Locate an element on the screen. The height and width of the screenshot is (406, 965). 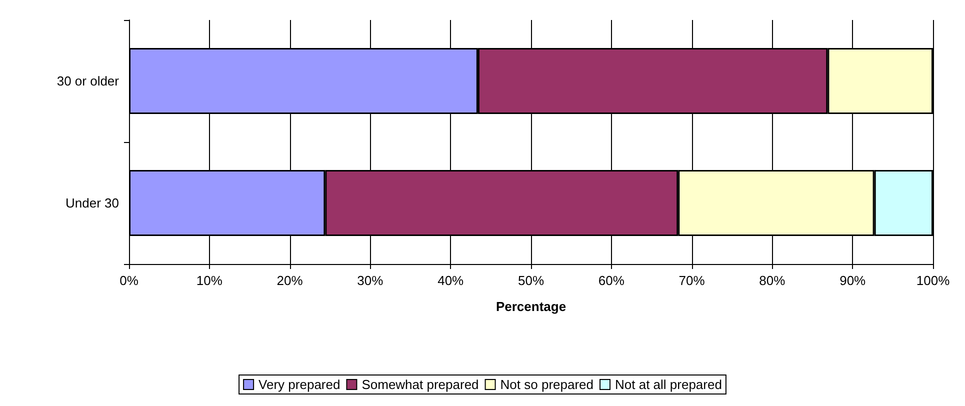
legend-label: Not so prepared is located at coordinates (547, 384).